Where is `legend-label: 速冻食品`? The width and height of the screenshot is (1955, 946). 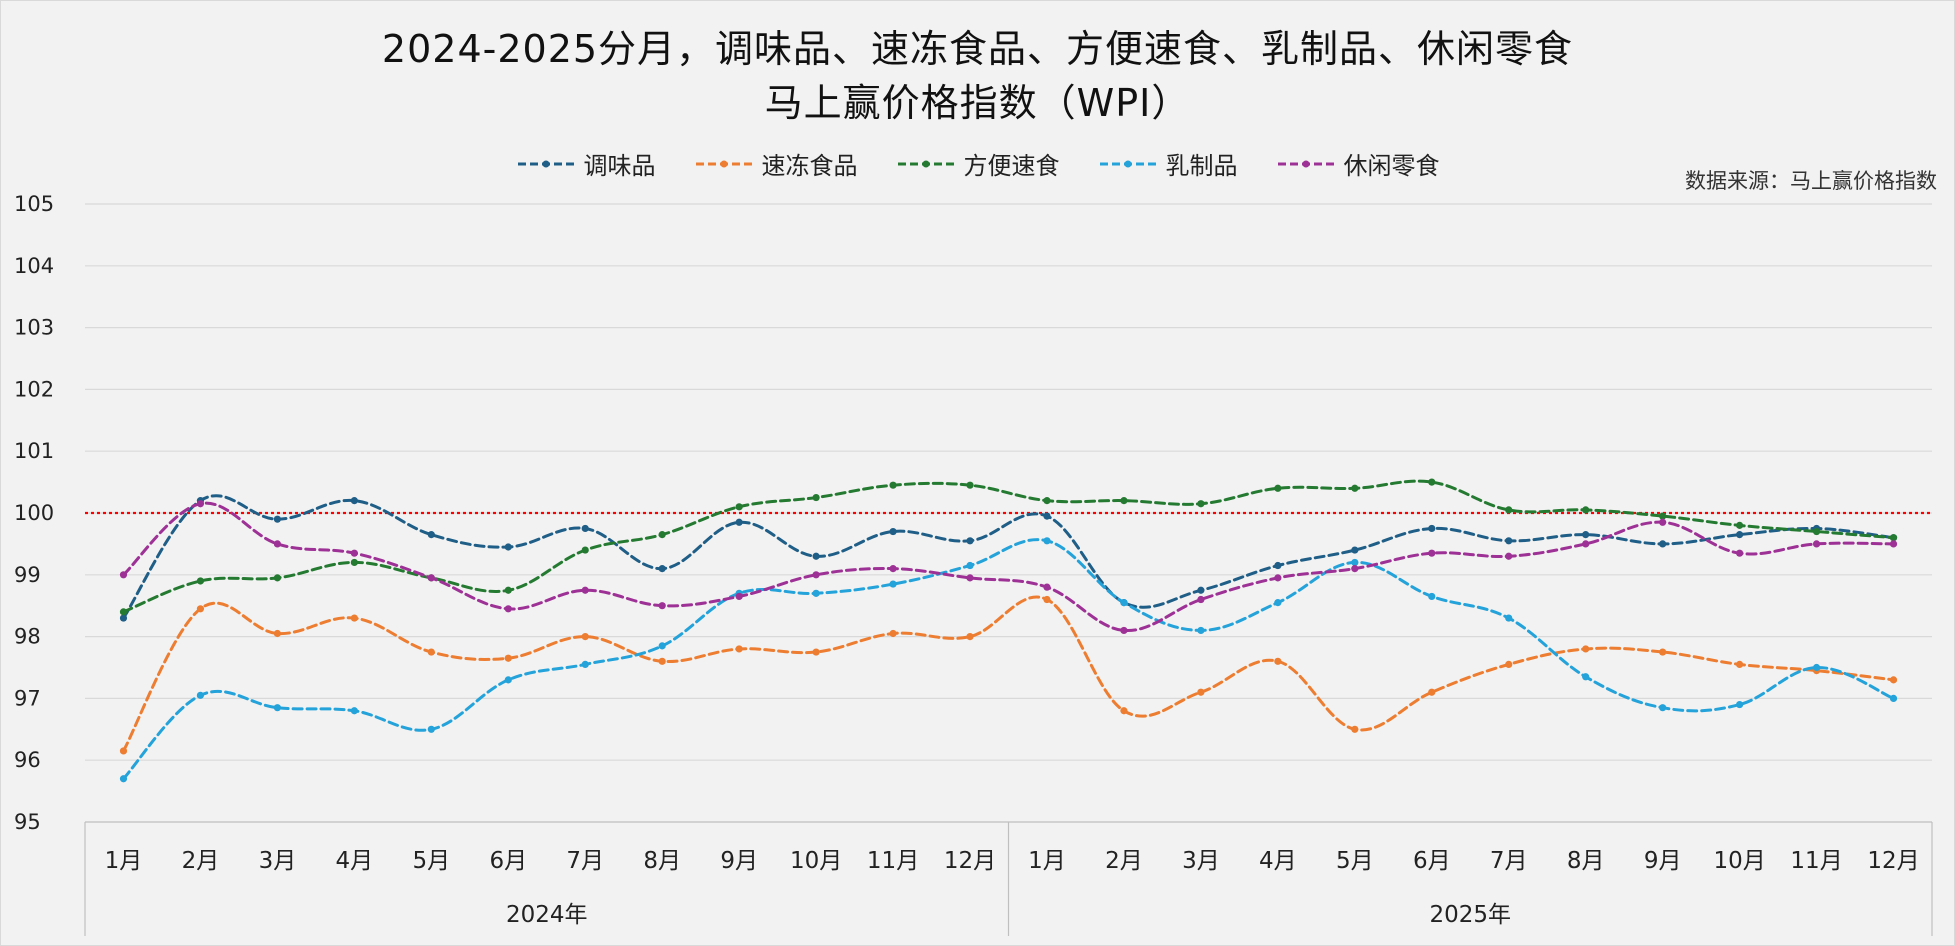 legend-label: 速冻食品 is located at coordinates (809, 166).